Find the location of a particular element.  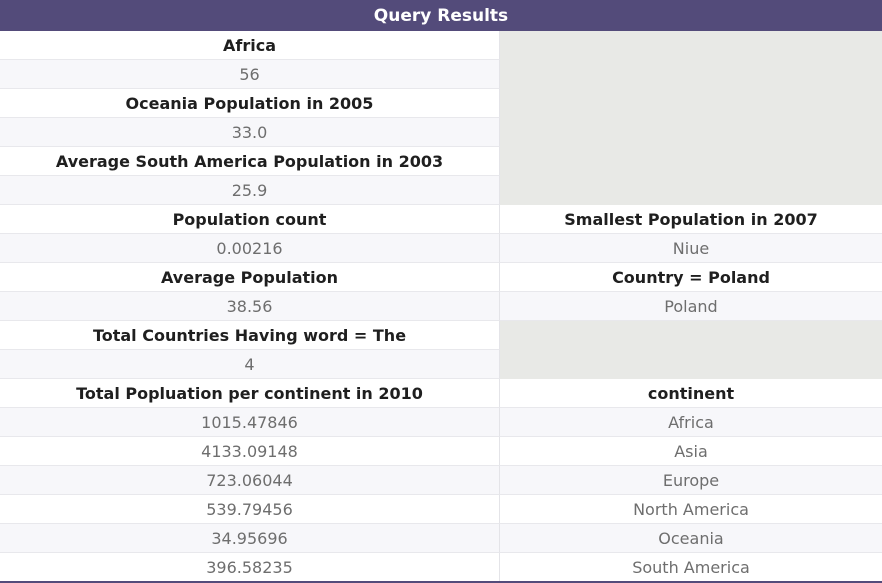

table-cell-population: 396.58235 is located at coordinates (250, 567).